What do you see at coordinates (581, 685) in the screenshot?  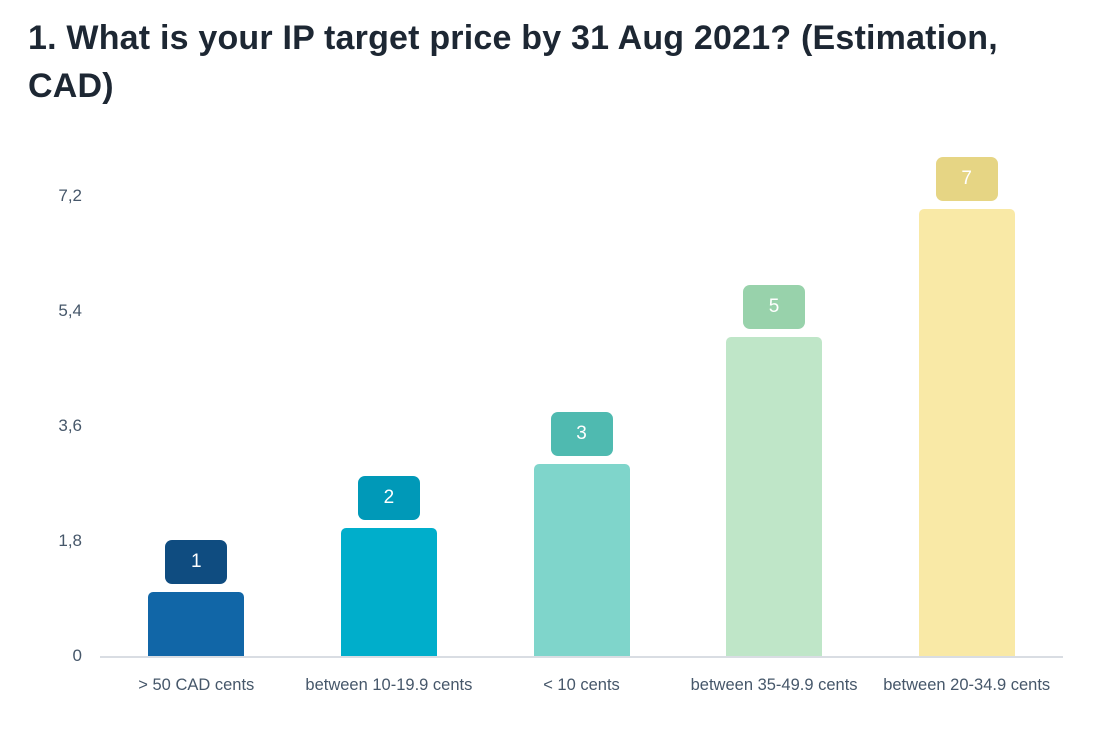 I see `x-category-label: < 10 cents` at bounding box center [581, 685].